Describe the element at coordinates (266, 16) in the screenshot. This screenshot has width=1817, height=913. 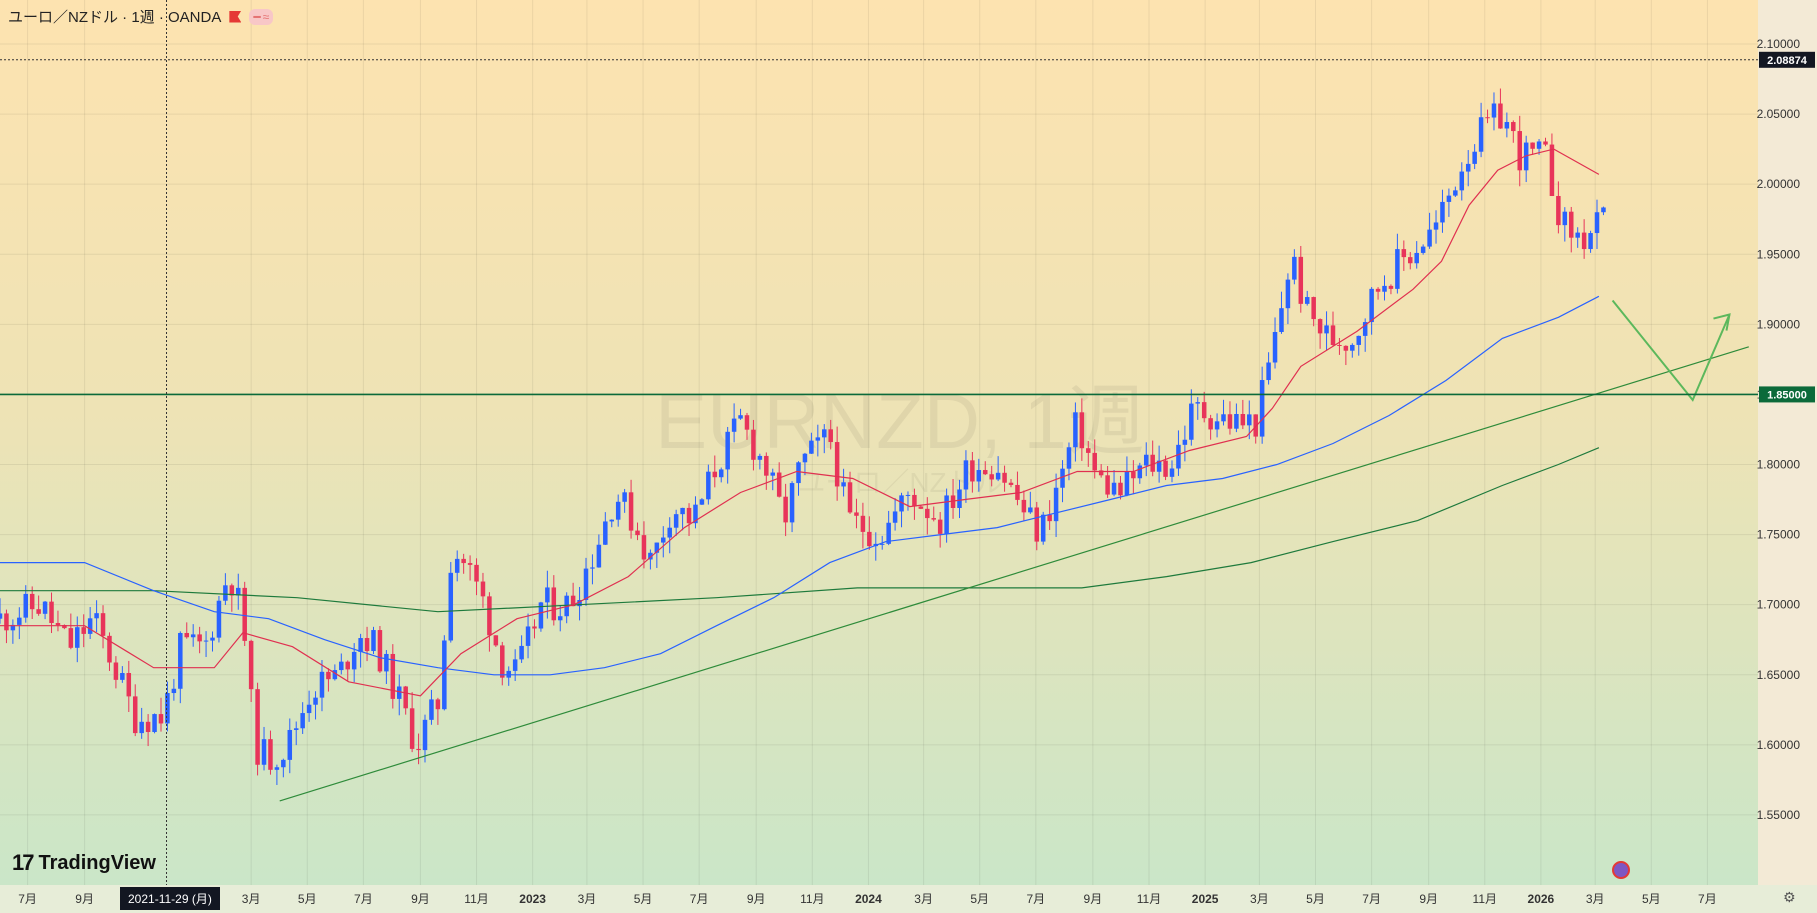
I see `wave-icon: ≈` at that location.